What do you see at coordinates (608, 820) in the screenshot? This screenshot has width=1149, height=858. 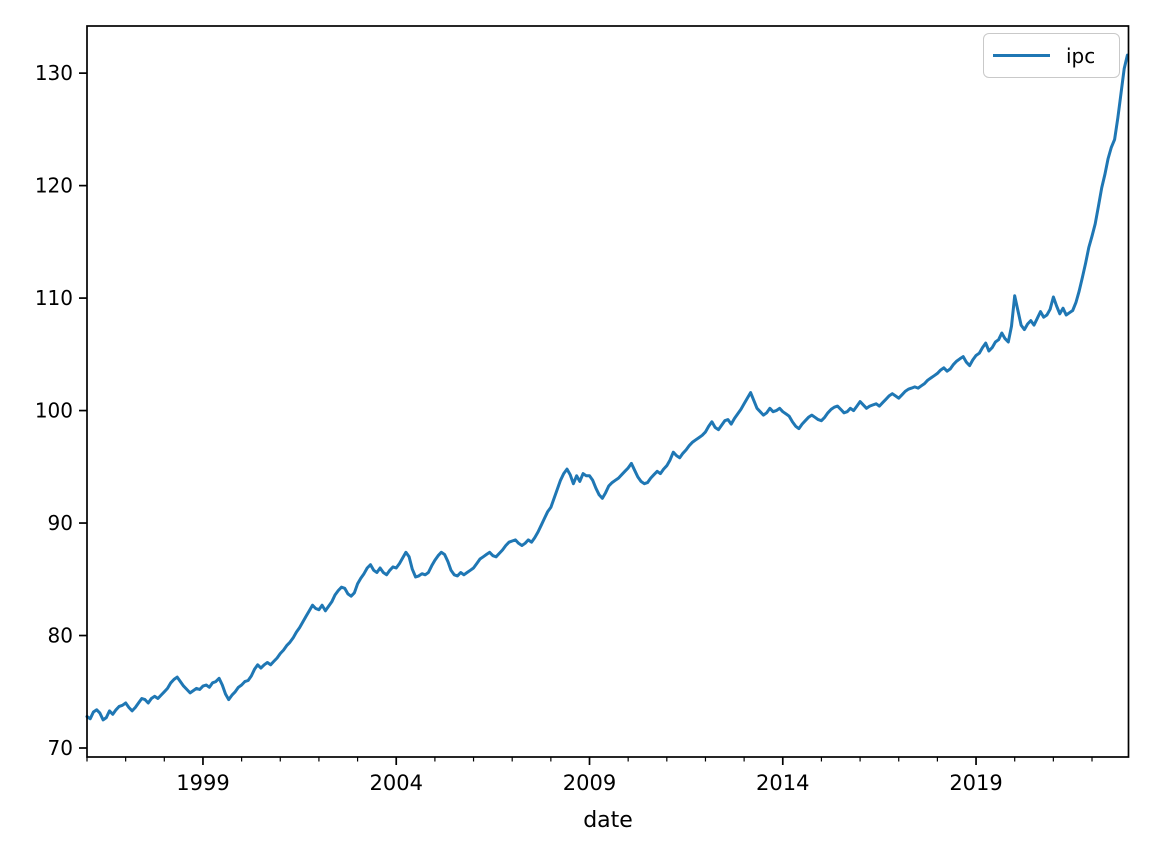 I see `x-axis-label: date` at bounding box center [608, 820].